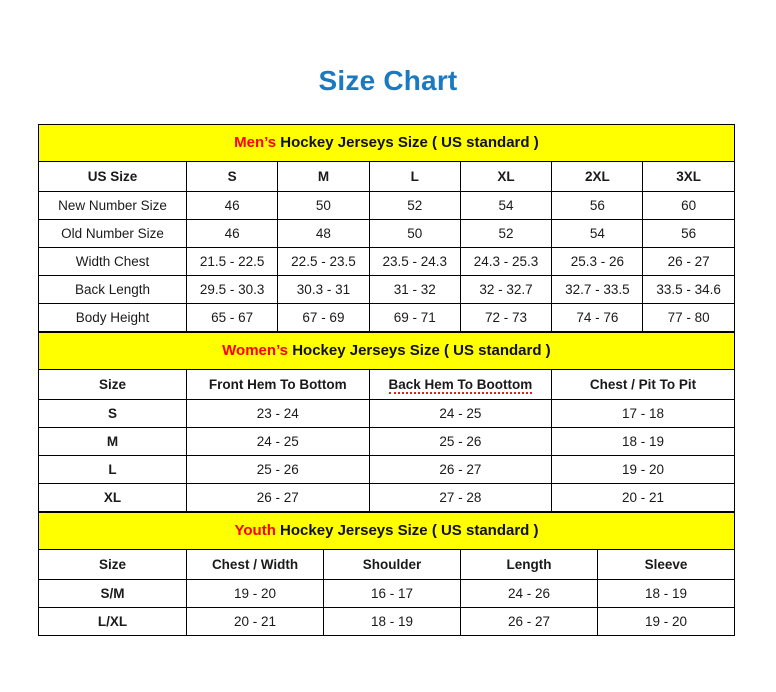 This screenshot has width=776, height=692. Describe the element at coordinates (392, 621) in the screenshot. I see `youth-cell-1-1: 18 - 19` at that location.